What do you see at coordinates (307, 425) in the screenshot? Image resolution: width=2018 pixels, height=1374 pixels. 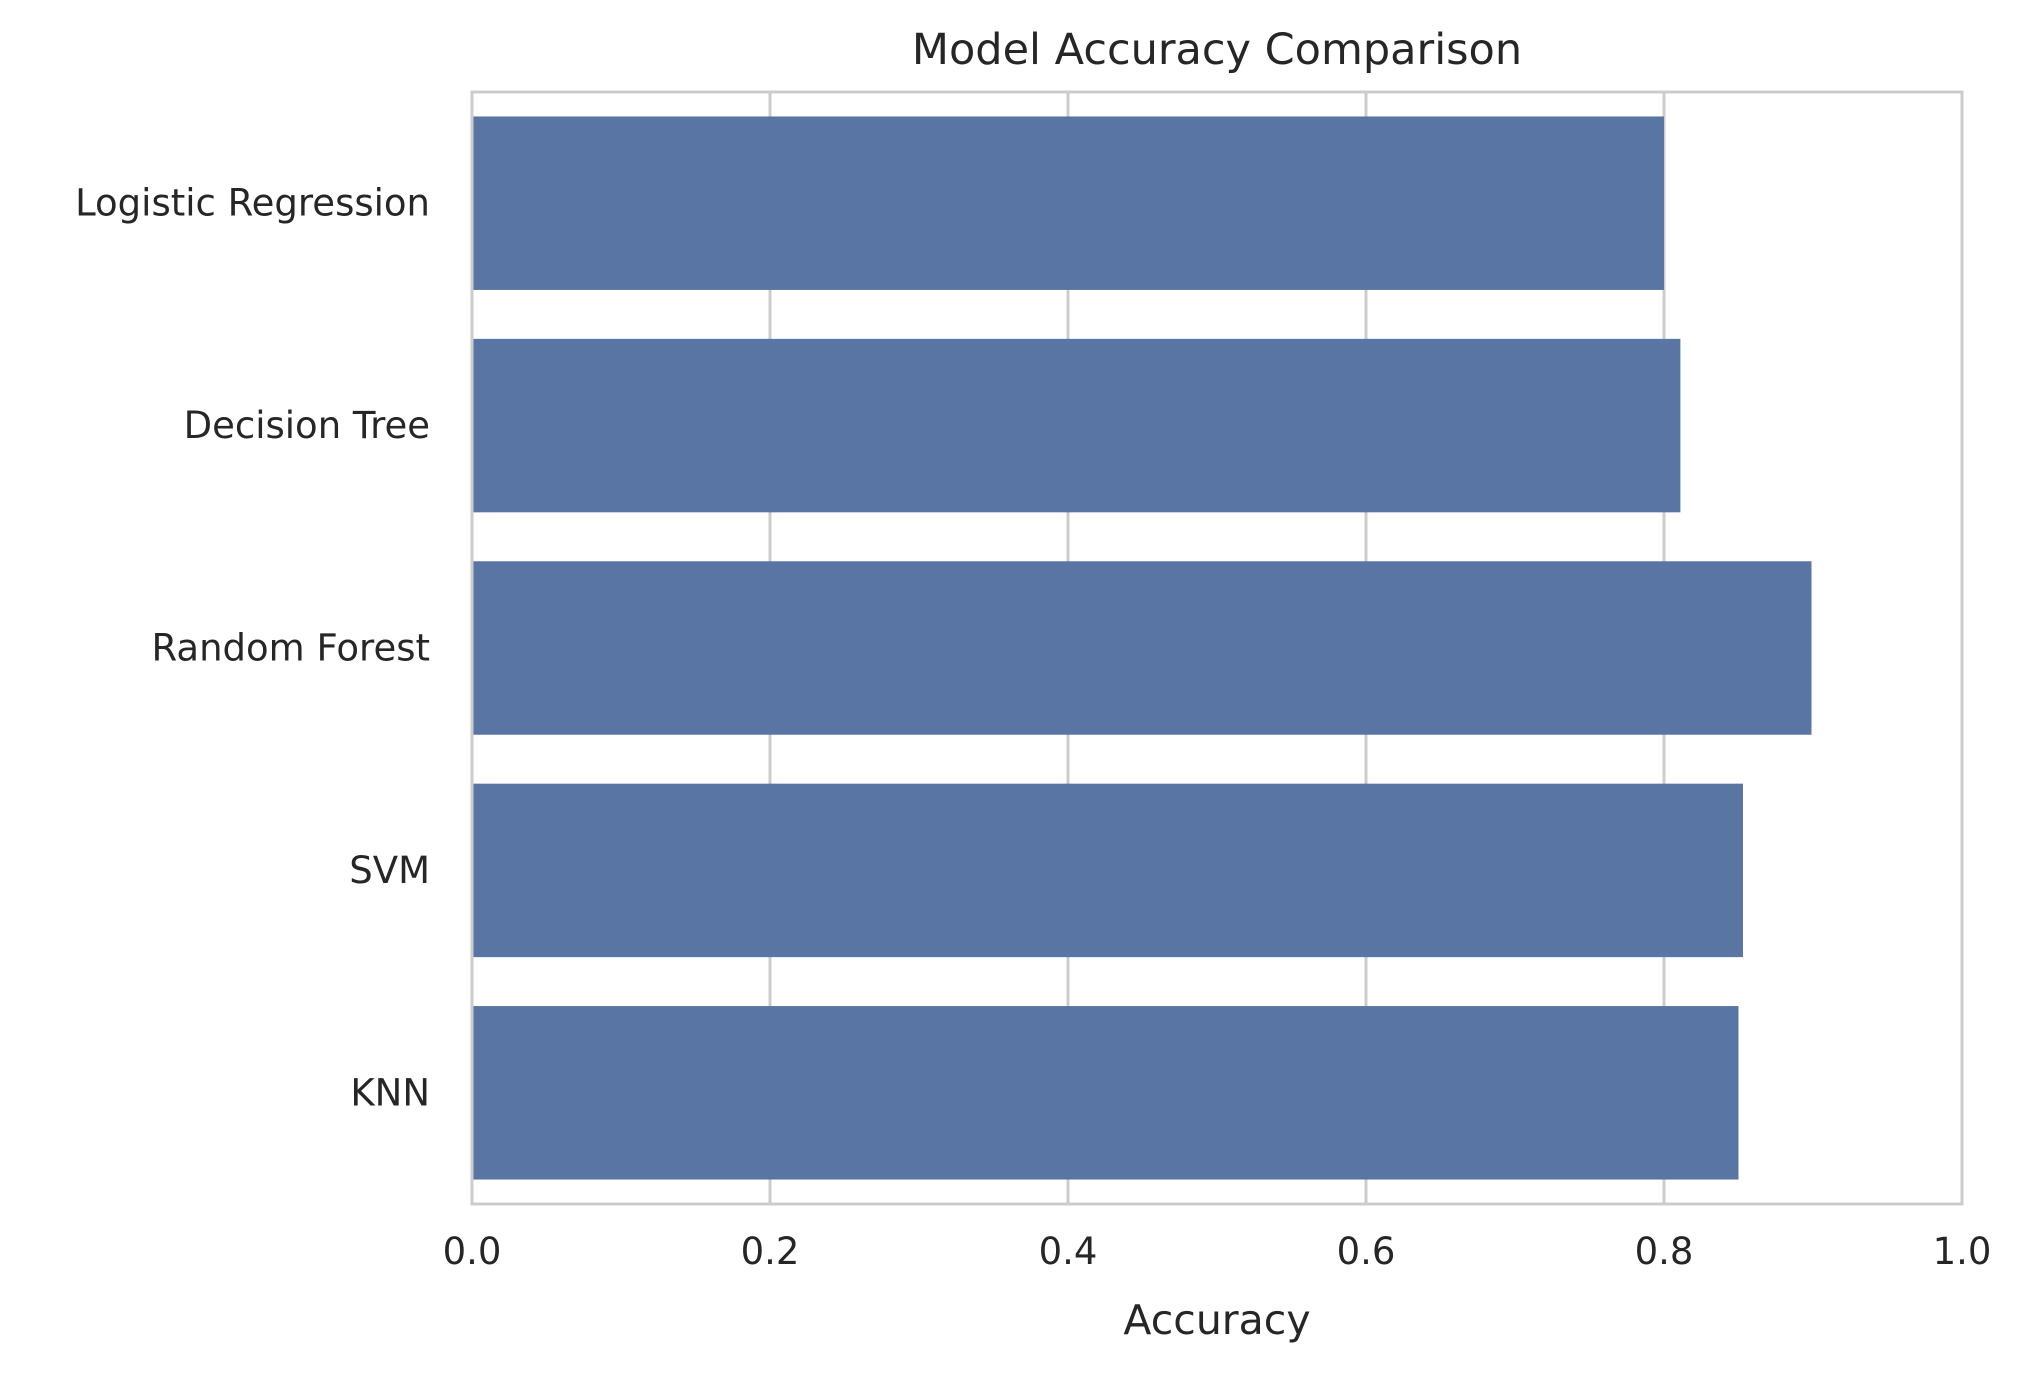 I see `y-tick-label: Decision Tree` at bounding box center [307, 425].